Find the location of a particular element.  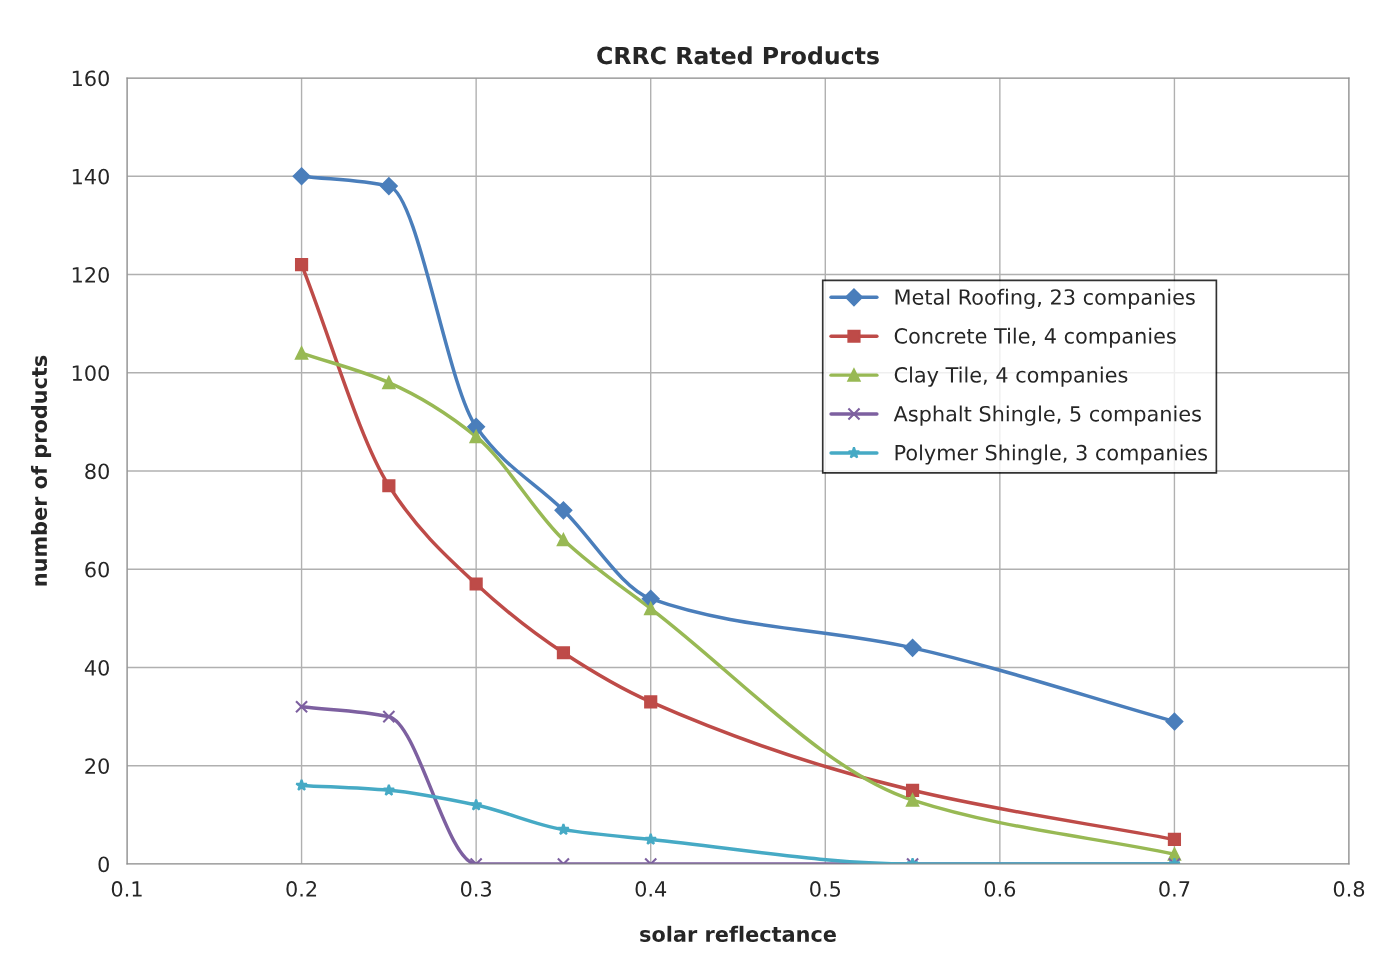

x-tick-label: 0.3 is located at coordinates (476, 889).